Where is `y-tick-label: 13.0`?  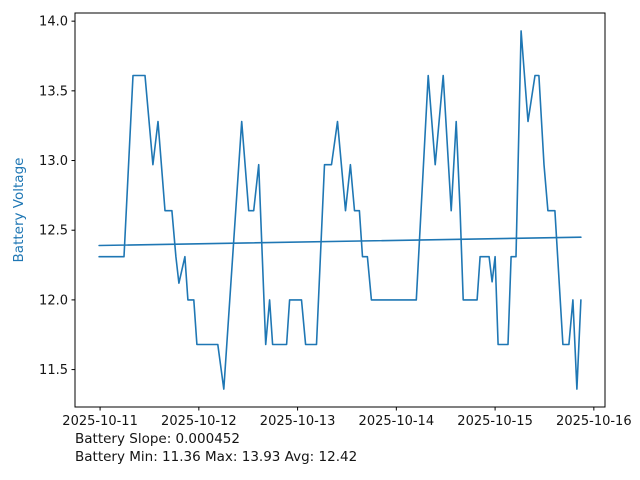 y-tick-label: 13.0 is located at coordinates (53, 161).